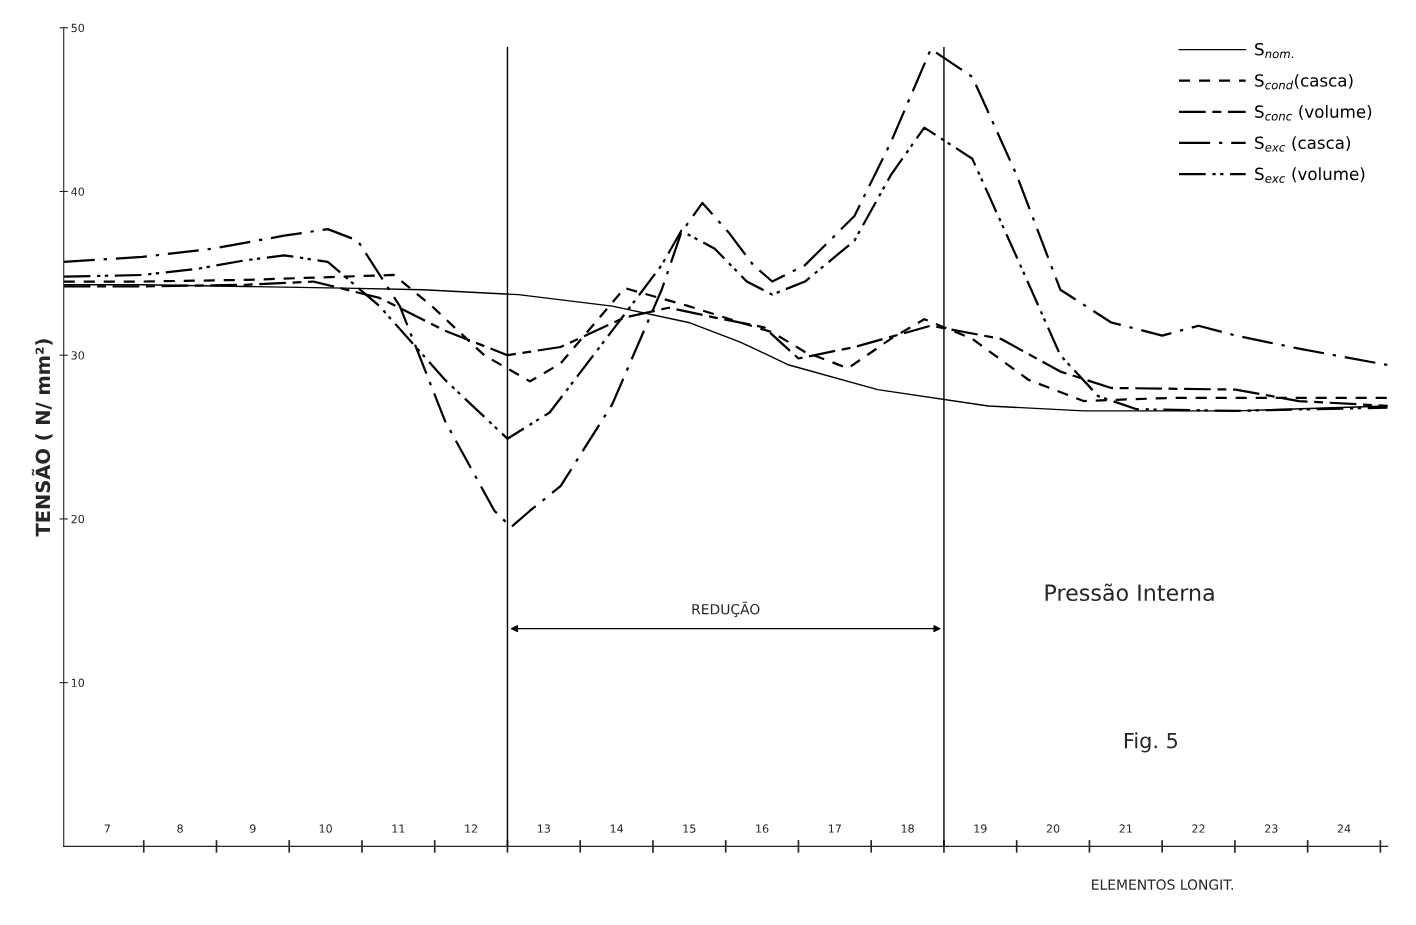 Image resolution: width=1416 pixels, height=925 pixels. What do you see at coordinates (1274, 50) in the screenshot?
I see `legend-label: S$_{nom.}$` at bounding box center [1274, 50].